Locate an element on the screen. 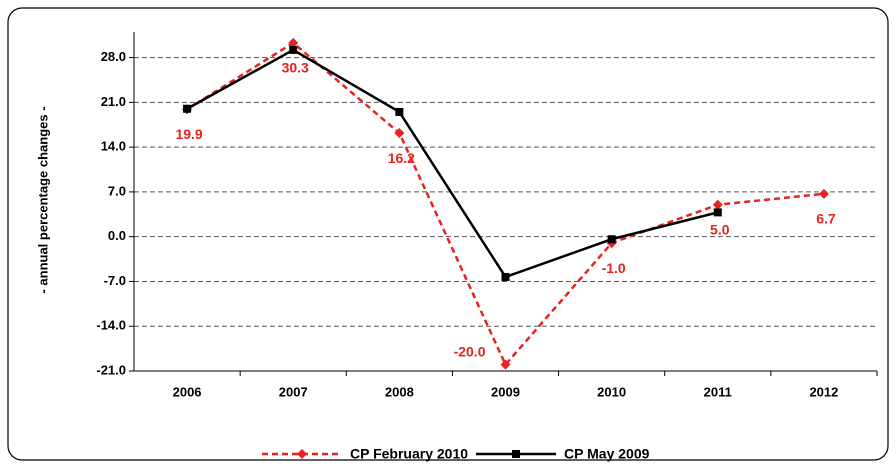  y-tick-label: 28.0 is located at coordinates (113, 56).